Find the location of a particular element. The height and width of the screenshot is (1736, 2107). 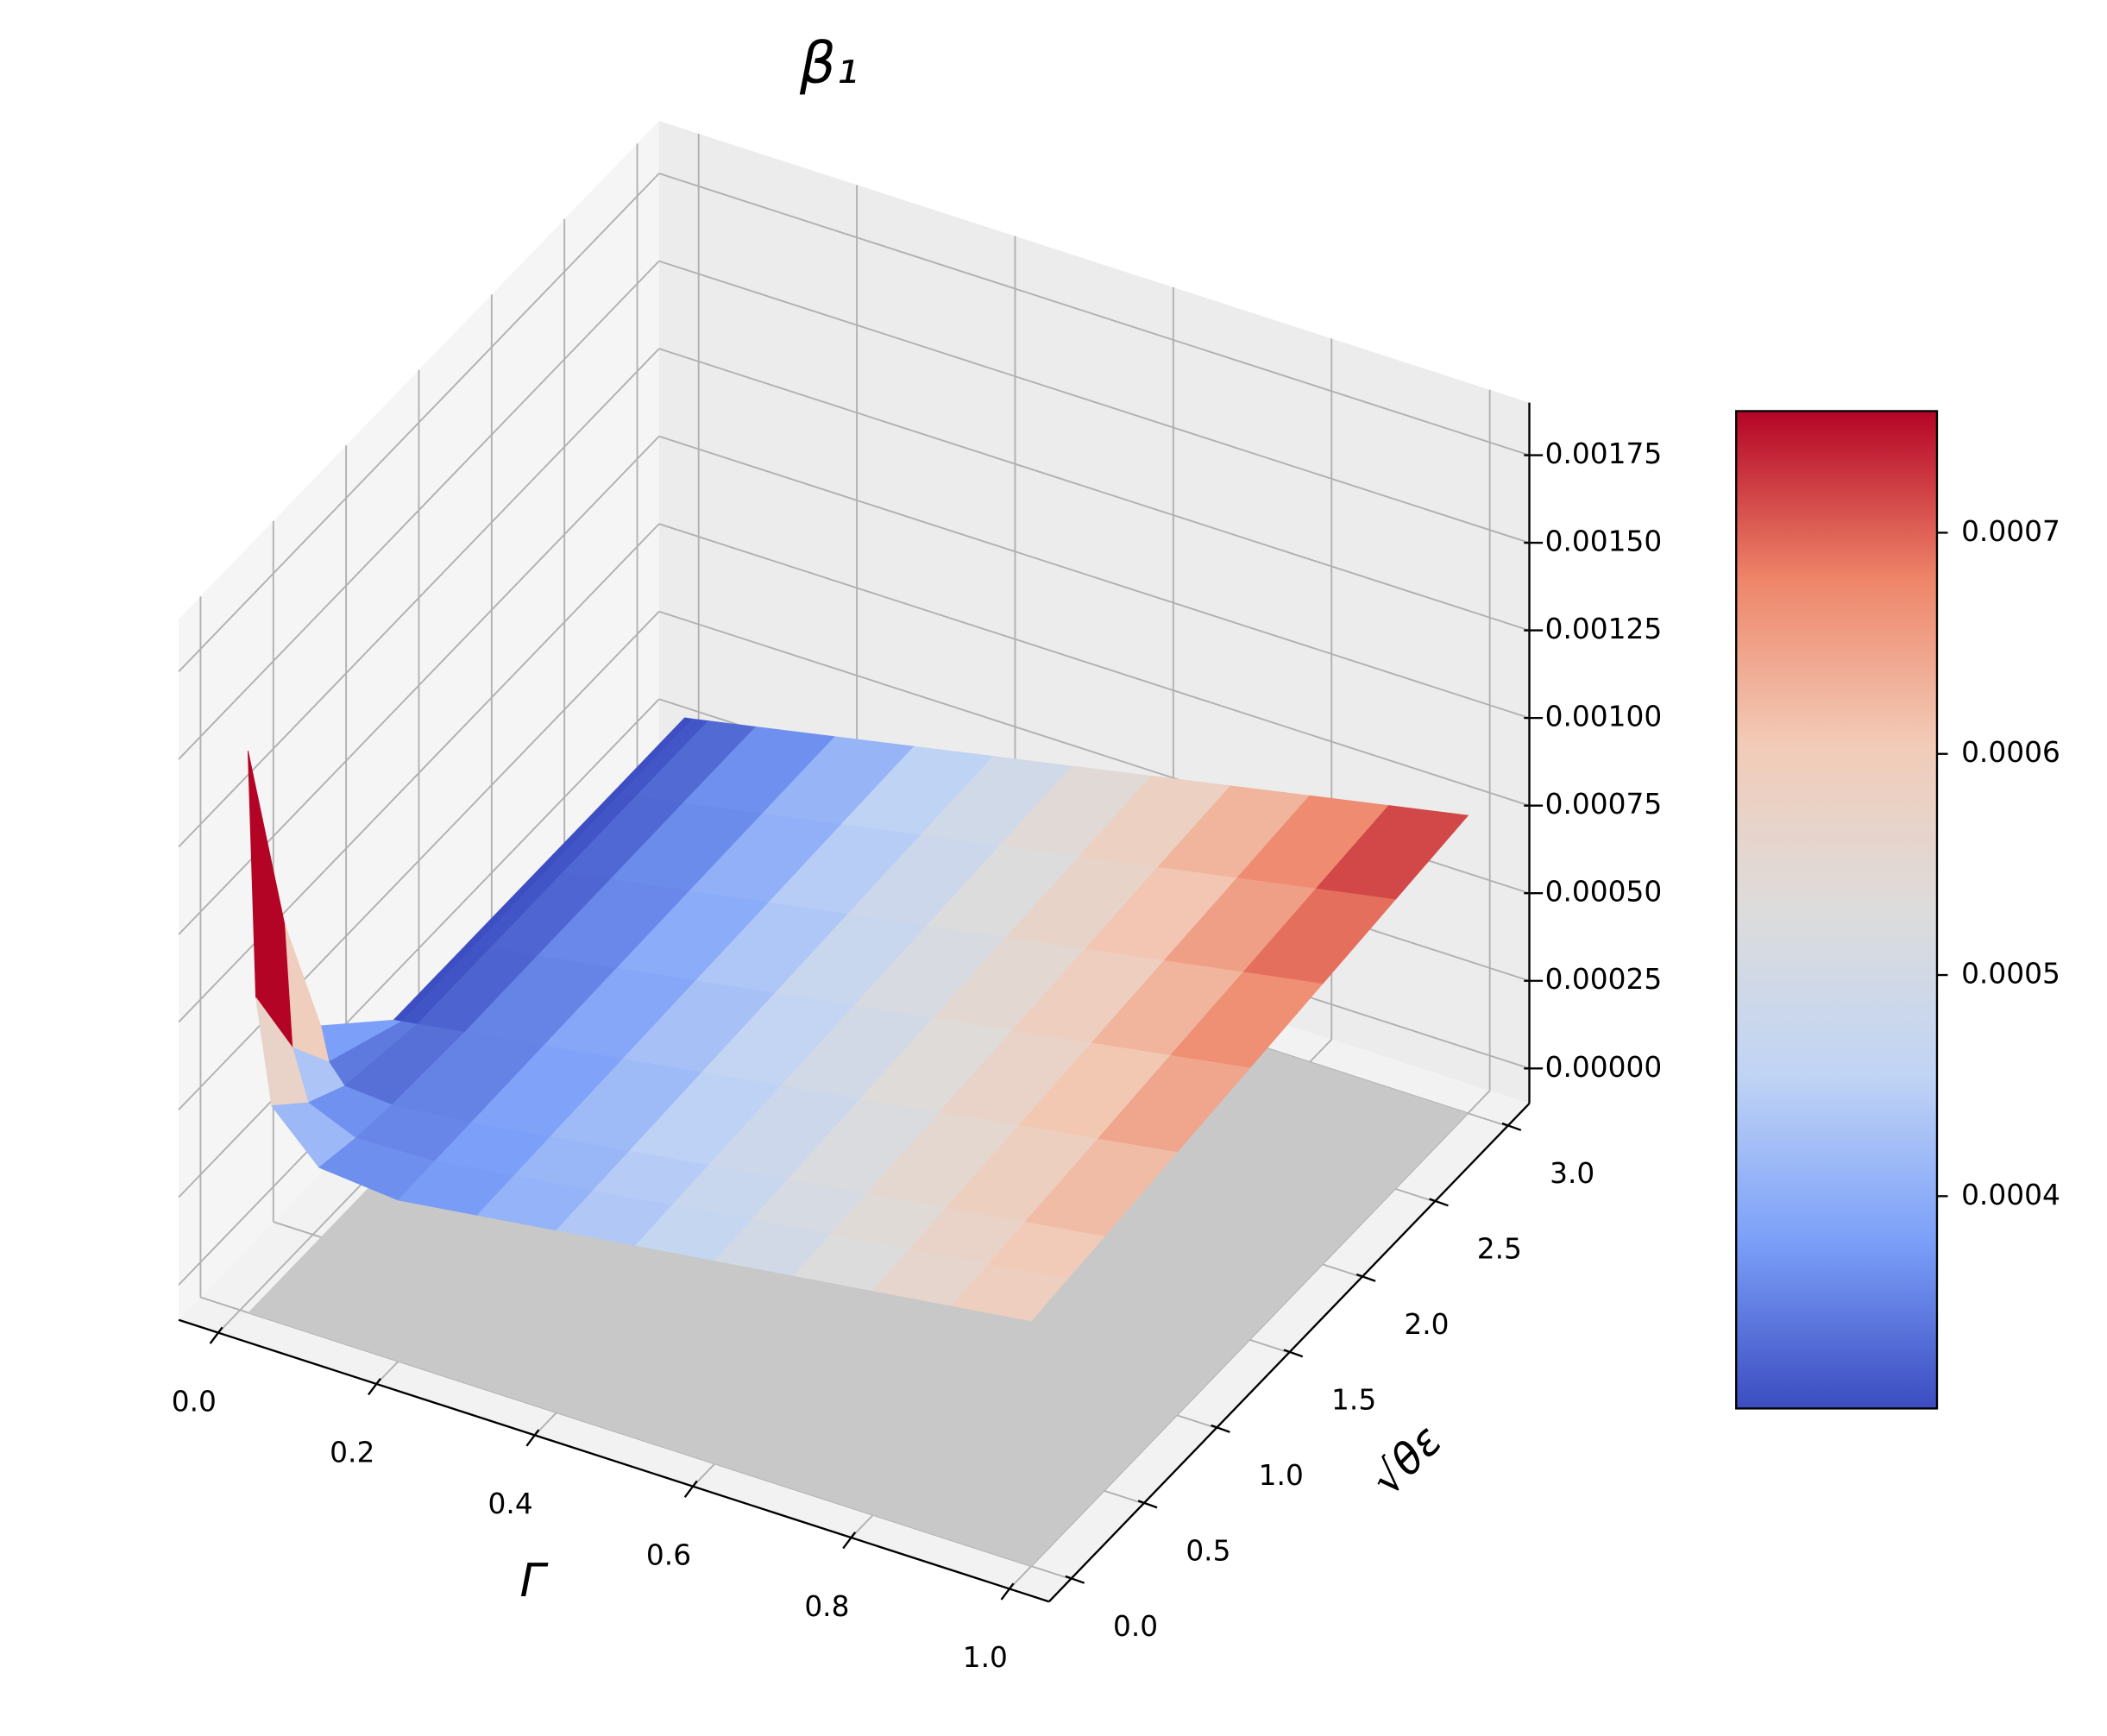

x-tick-label: 1.0 is located at coordinates (985, 1657).